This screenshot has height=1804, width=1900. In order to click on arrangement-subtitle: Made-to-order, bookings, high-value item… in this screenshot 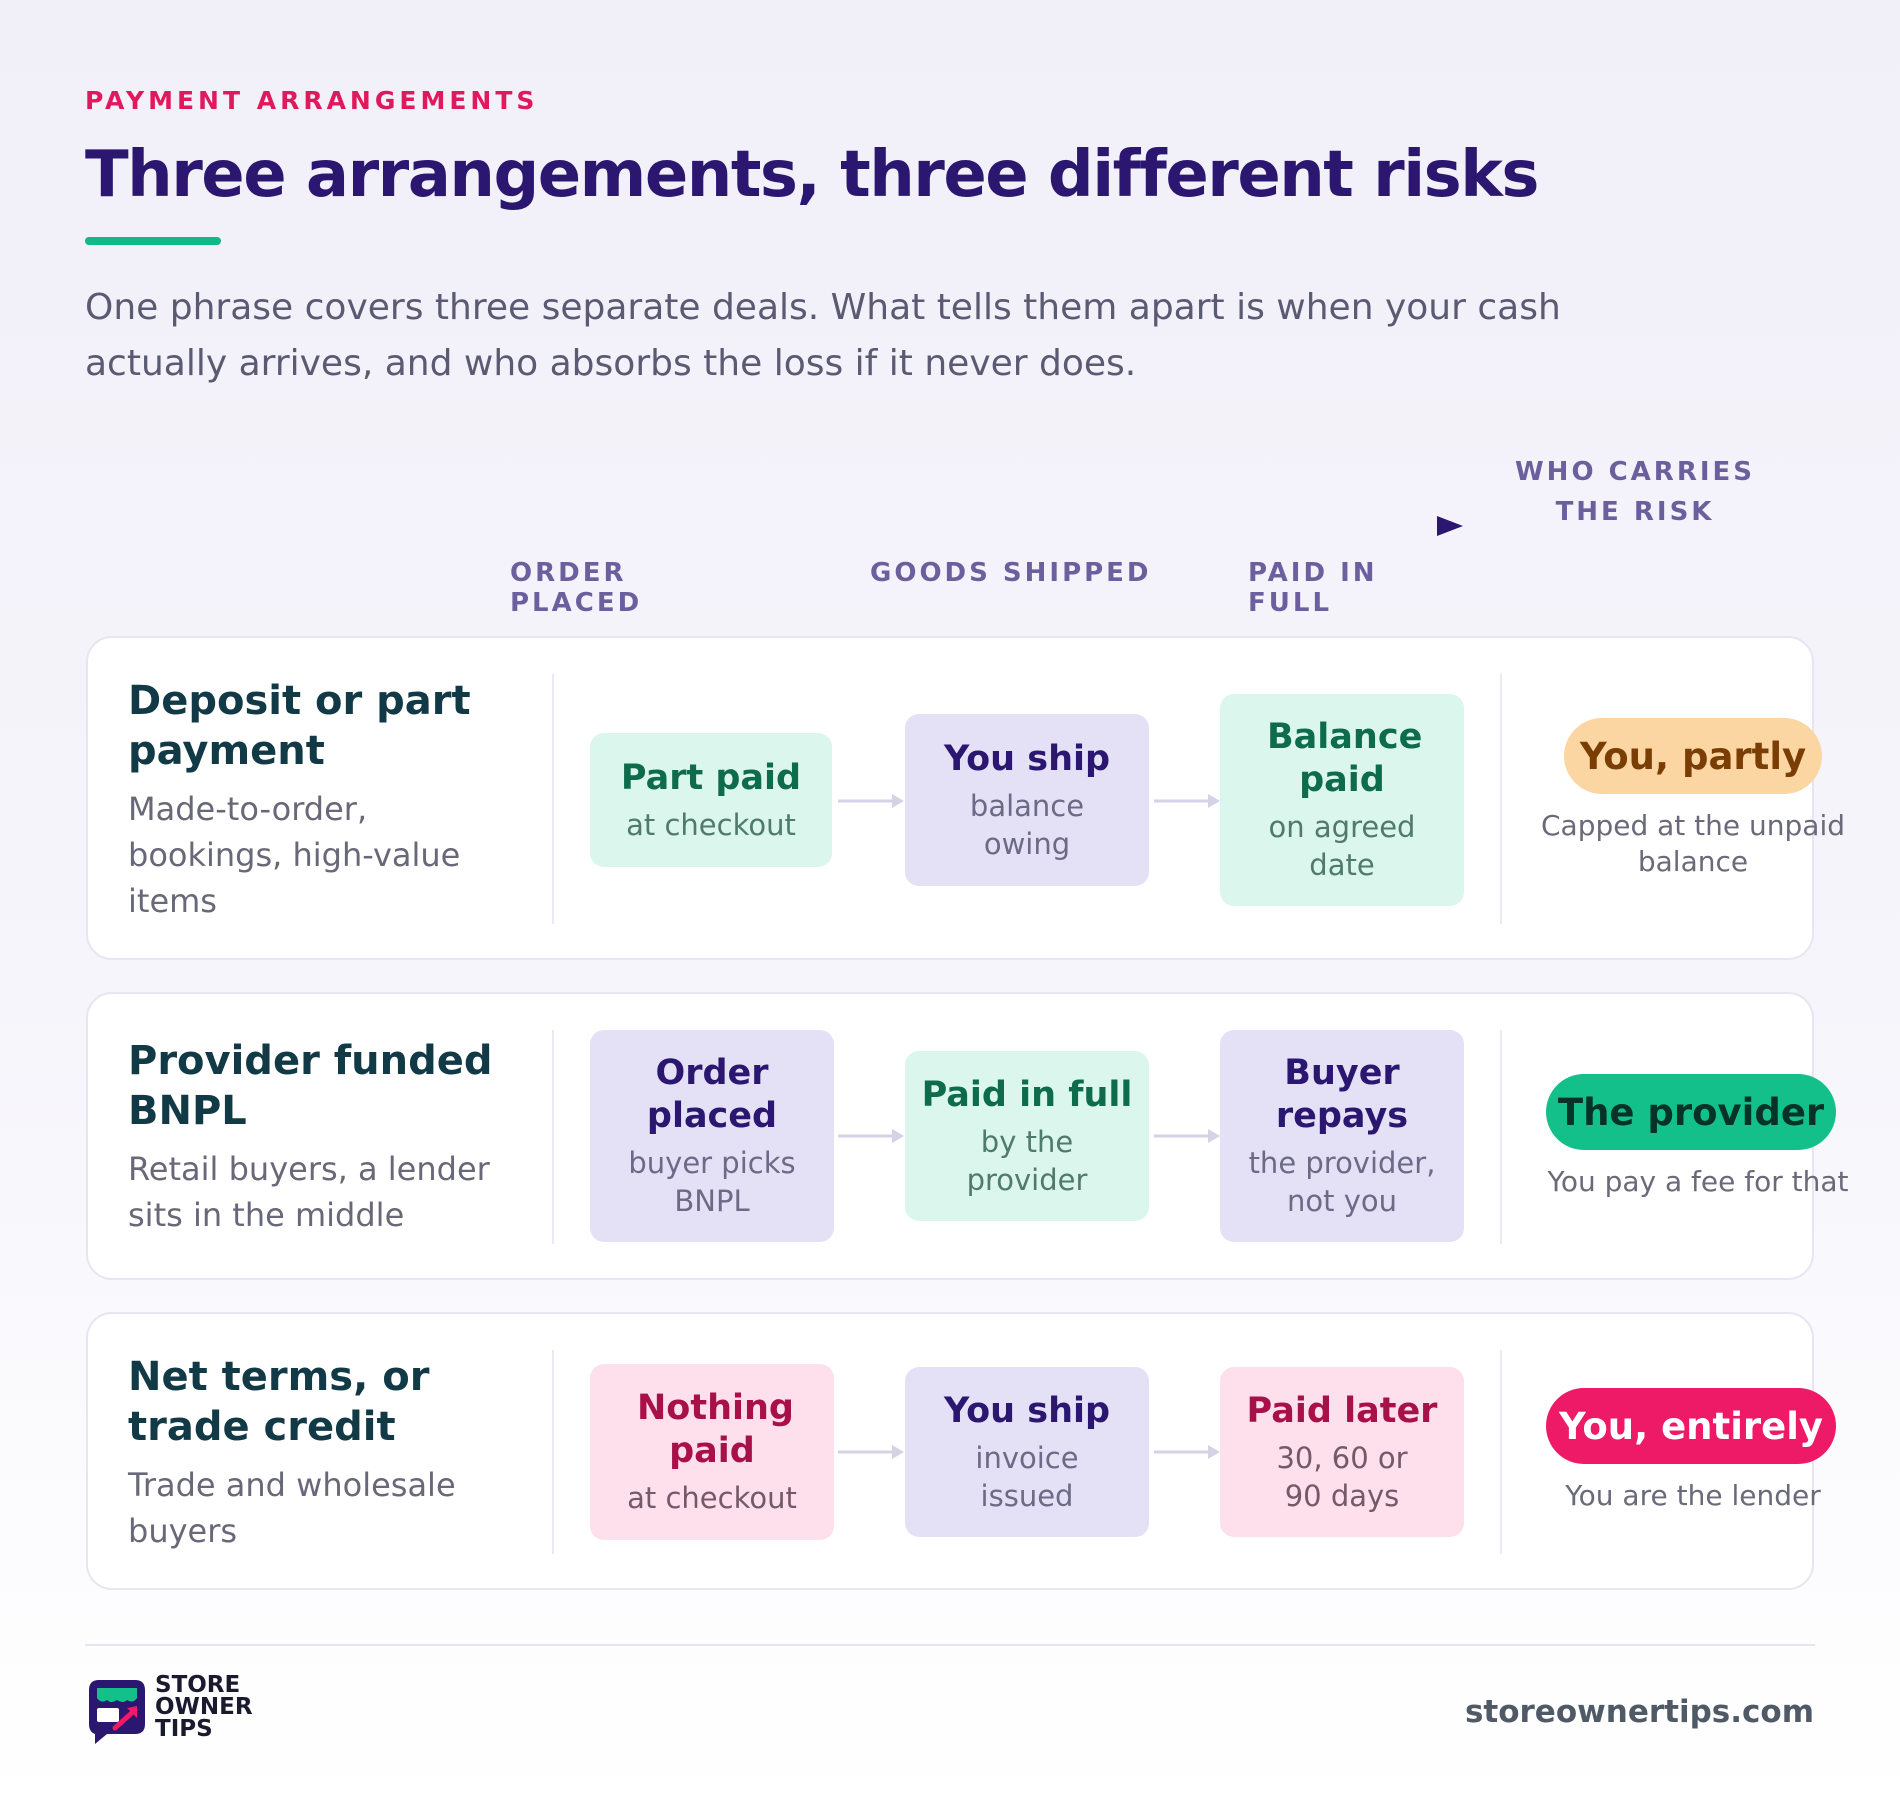, I will do `click(294, 855)`.